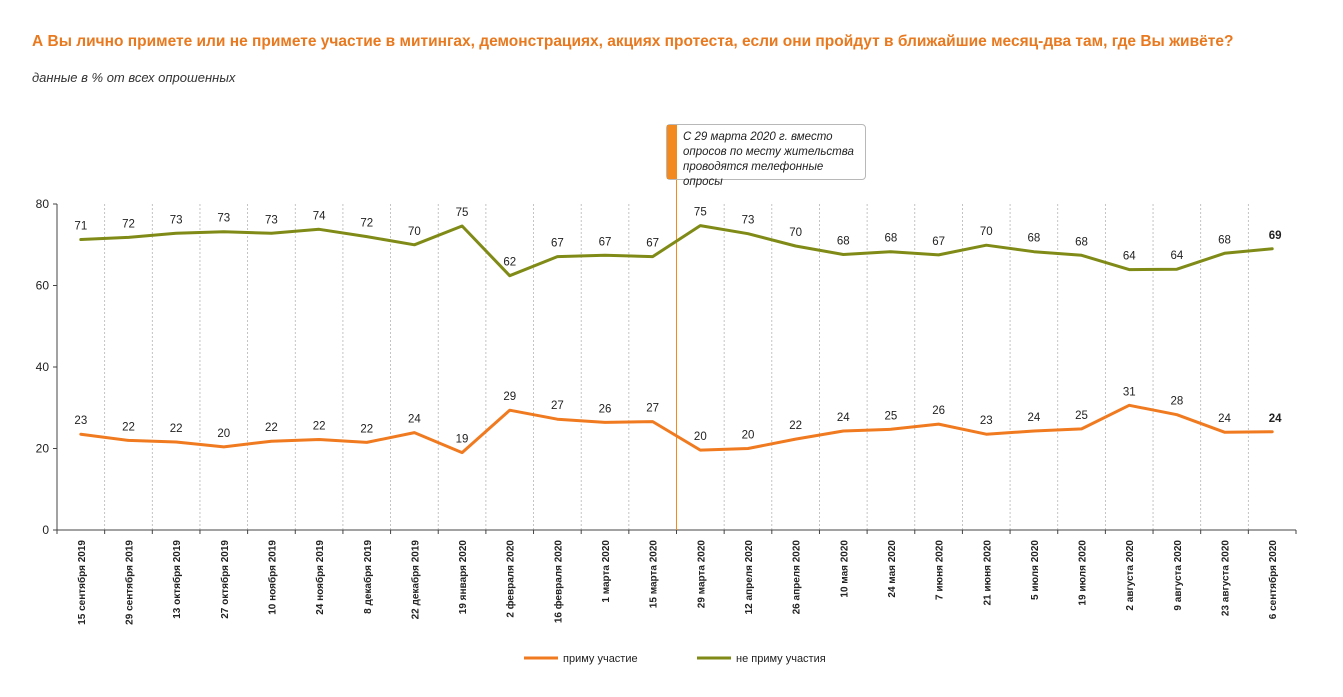 Image resolution: width=1343 pixels, height=697 pixels. What do you see at coordinates (768, 152) in the screenshot?
I see `note-line-2: опросов по месту жительства` at bounding box center [768, 152].